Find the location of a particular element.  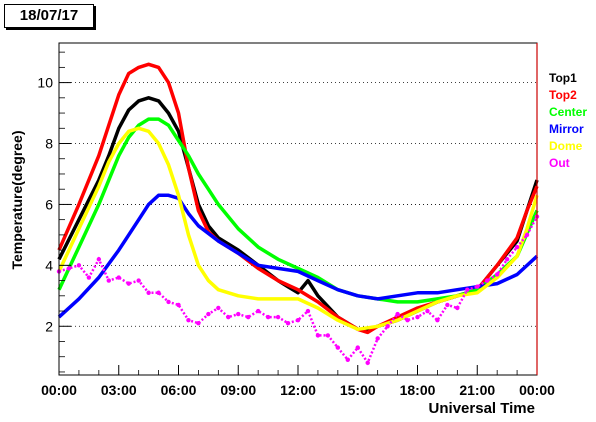

legend-entry-top1: Top1 is located at coordinates (563, 78).